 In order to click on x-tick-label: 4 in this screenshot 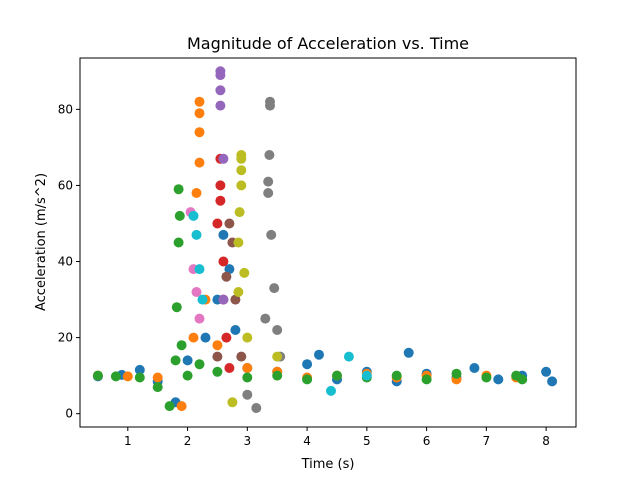, I will do `click(307, 441)`.